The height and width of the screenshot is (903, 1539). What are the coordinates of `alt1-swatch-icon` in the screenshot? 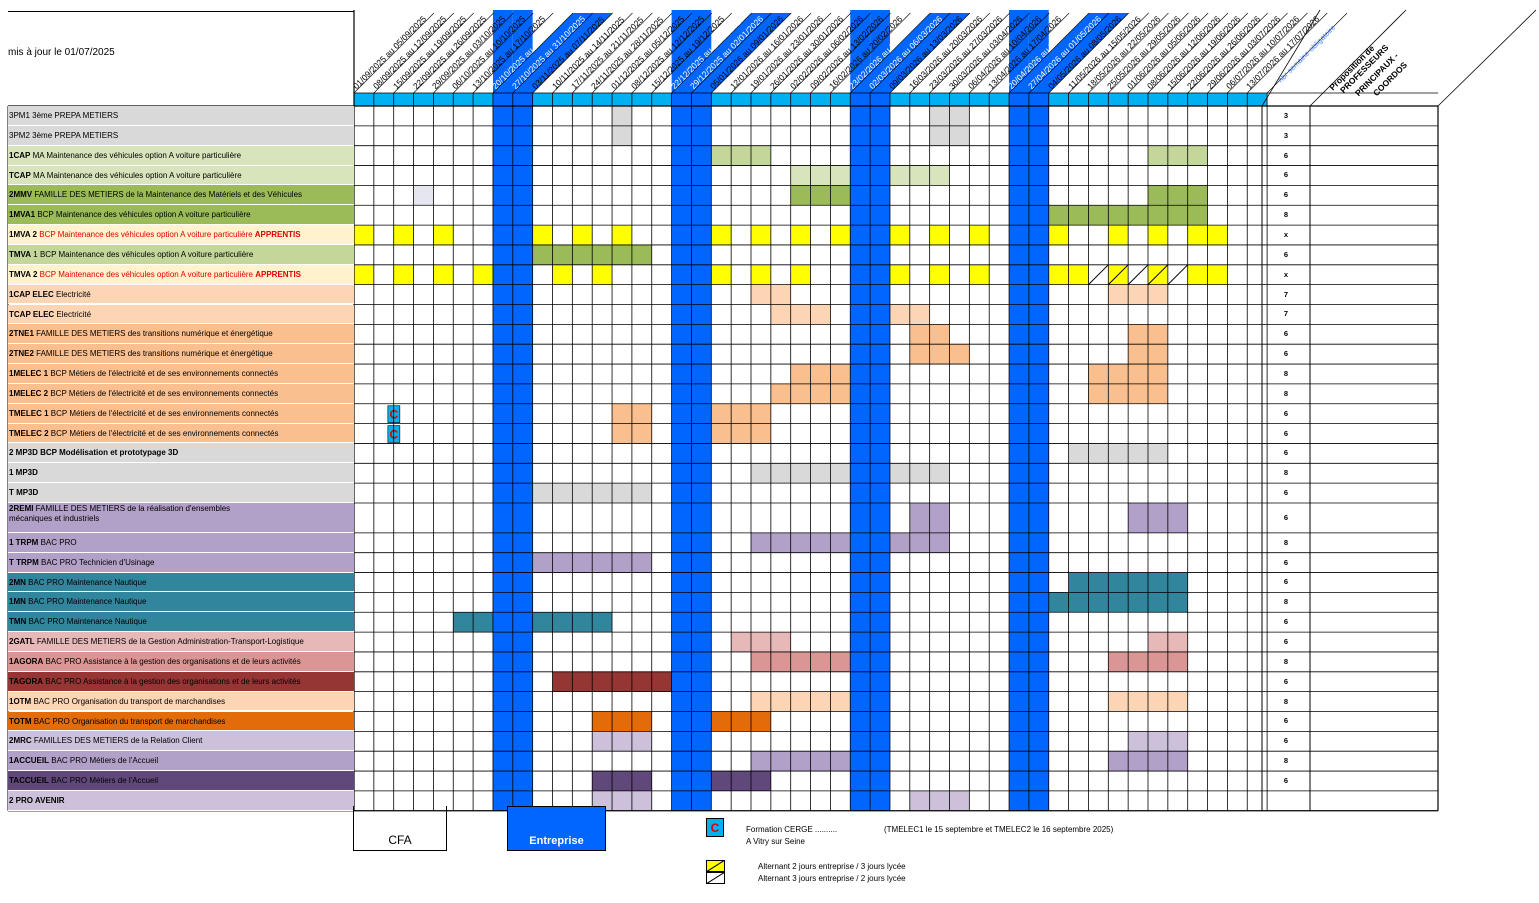 It's located at (715, 866).